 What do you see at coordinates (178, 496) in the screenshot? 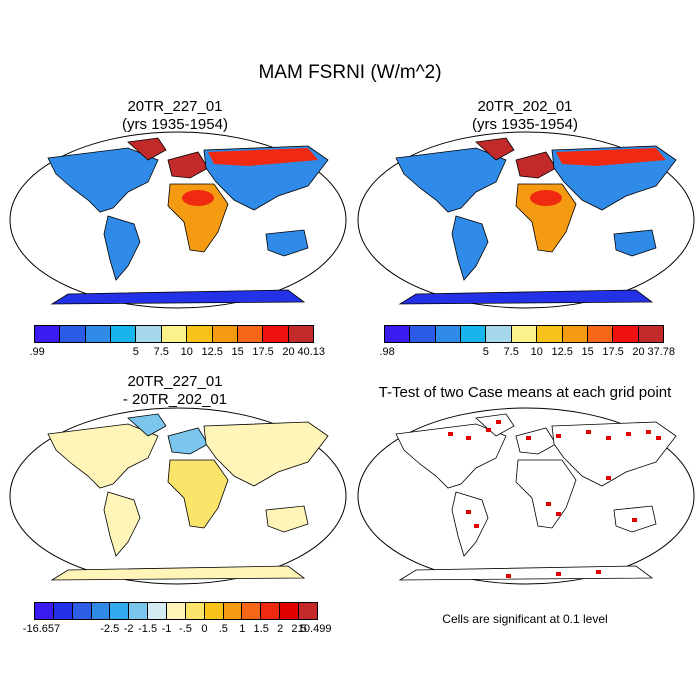
I see `map-bottom-left` at bounding box center [178, 496].